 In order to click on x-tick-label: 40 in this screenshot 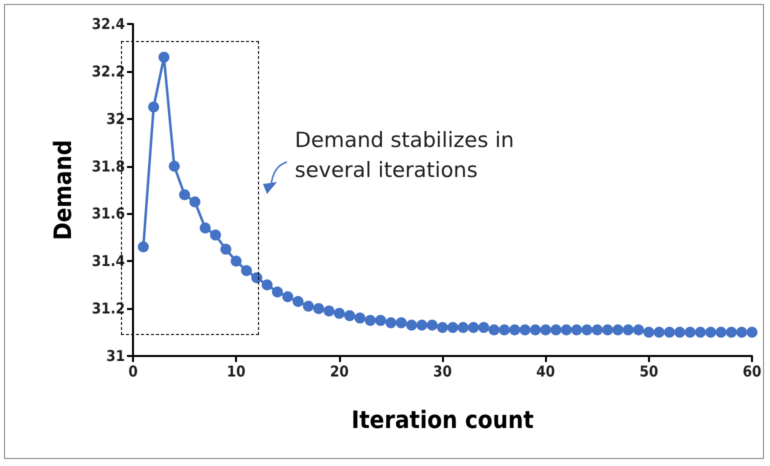, I will do `click(546, 371)`.